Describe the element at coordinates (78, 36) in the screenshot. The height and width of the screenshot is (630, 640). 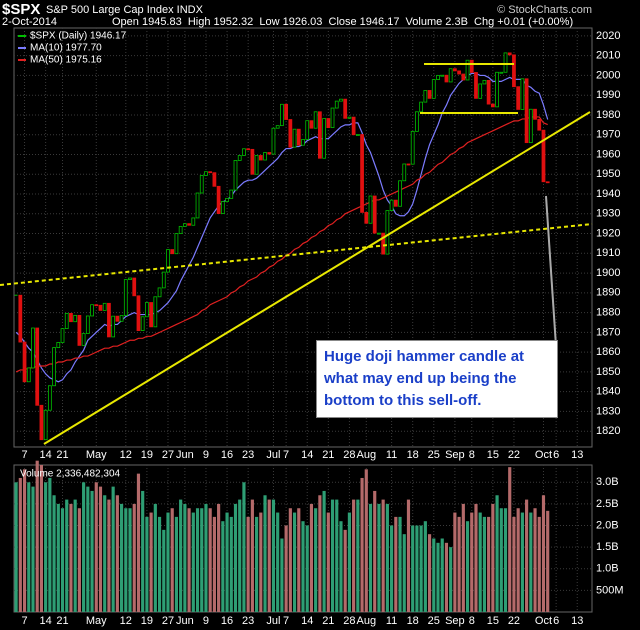
I see `legend-label: $SPX (Daily) 1946.17` at that location.